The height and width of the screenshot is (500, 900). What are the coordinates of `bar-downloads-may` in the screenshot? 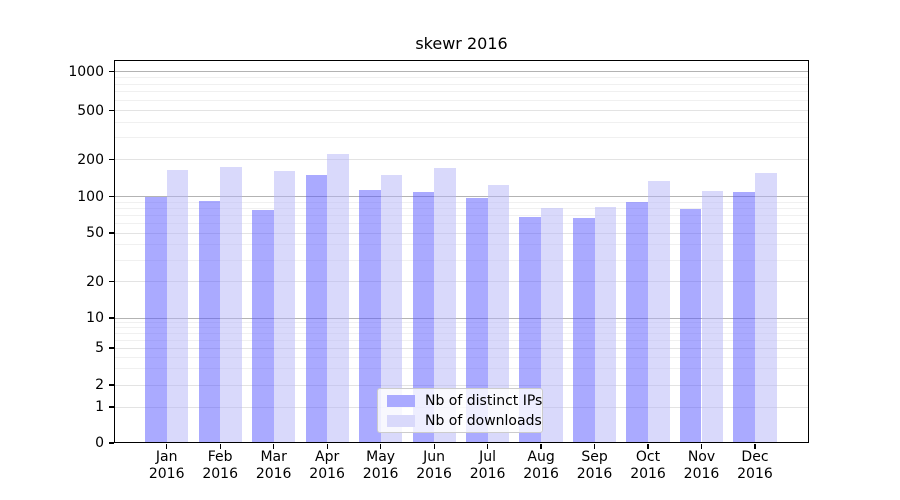 It's located at (391, 308).